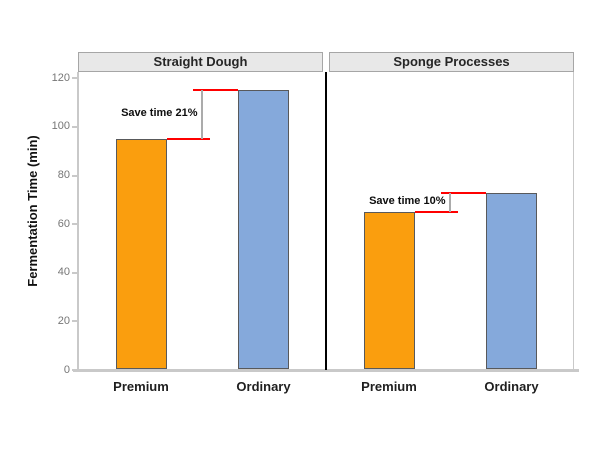  What do you see at coordinates (63, 272) in the screenshot?
I see `y-tick-label: 40` at bounding box center [63, 272].